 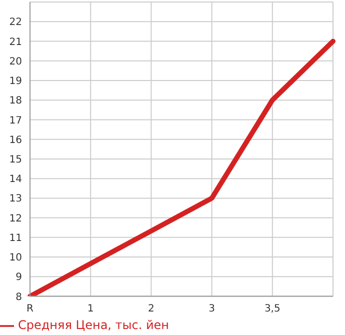 I want to click on x-tick-label: 2, so click(x=151, y=308).